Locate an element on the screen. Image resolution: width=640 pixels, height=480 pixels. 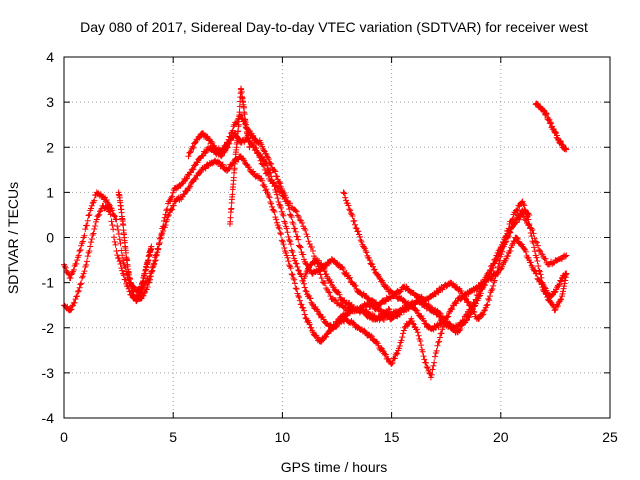
y-tick-label: 0 is located at coordinates (50, 238).